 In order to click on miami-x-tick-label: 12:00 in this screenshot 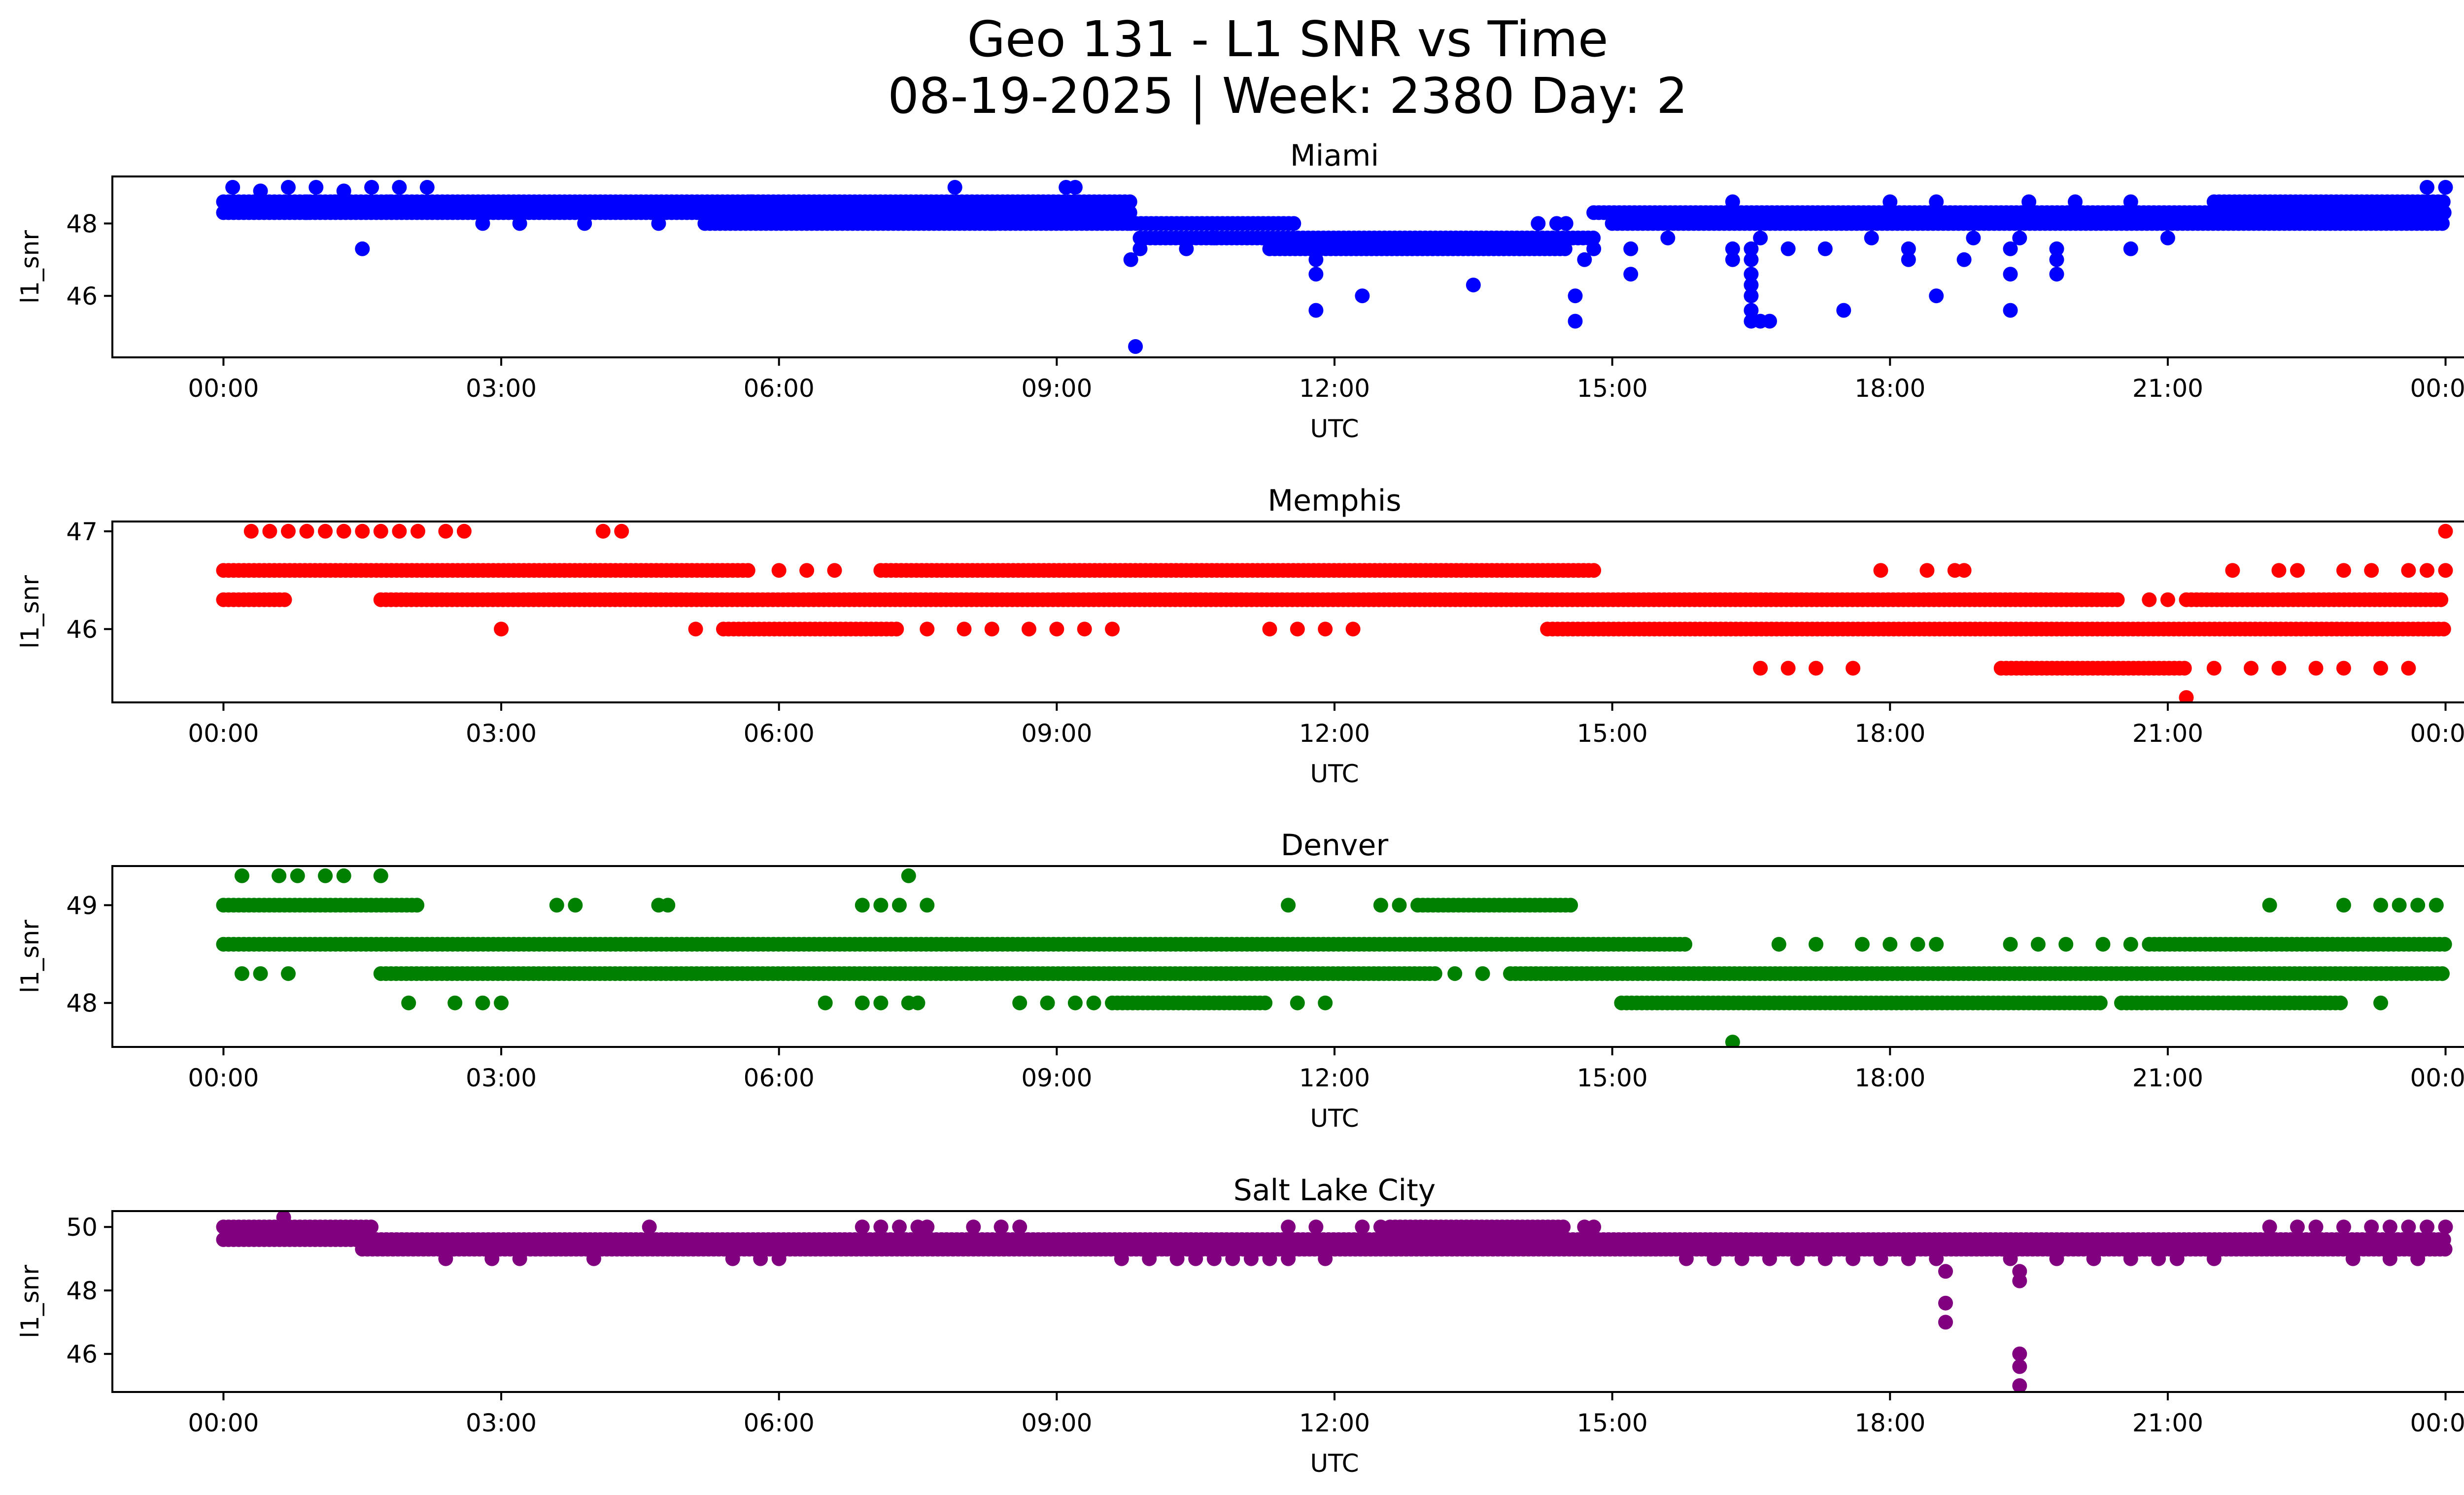, I will do `click(1334, 388)`.